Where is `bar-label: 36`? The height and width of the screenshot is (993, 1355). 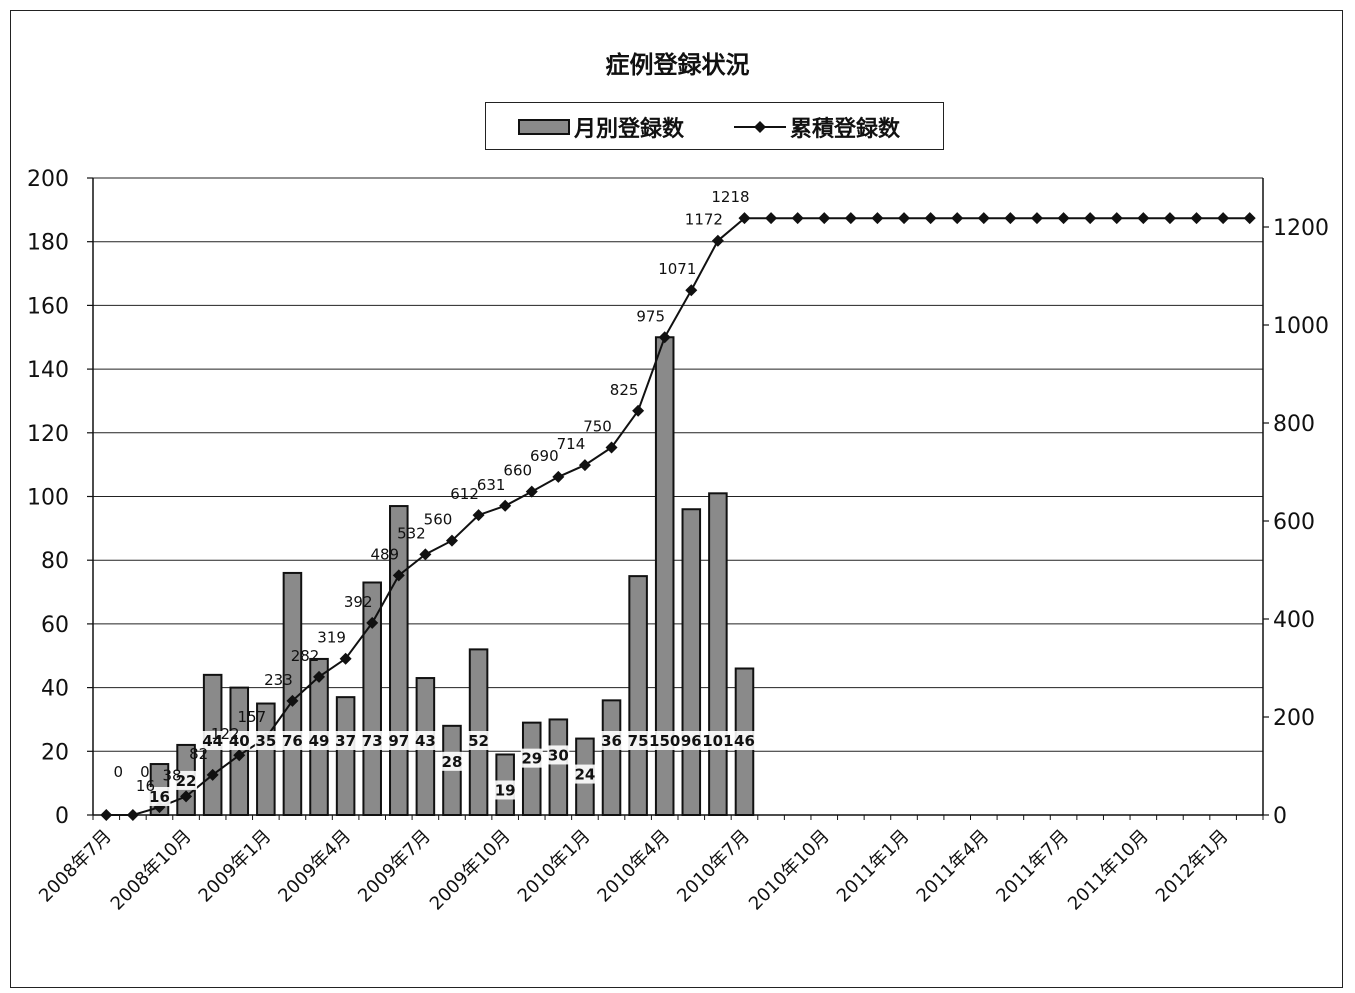 bar-label: 36 is located at coordinates (611, 741).